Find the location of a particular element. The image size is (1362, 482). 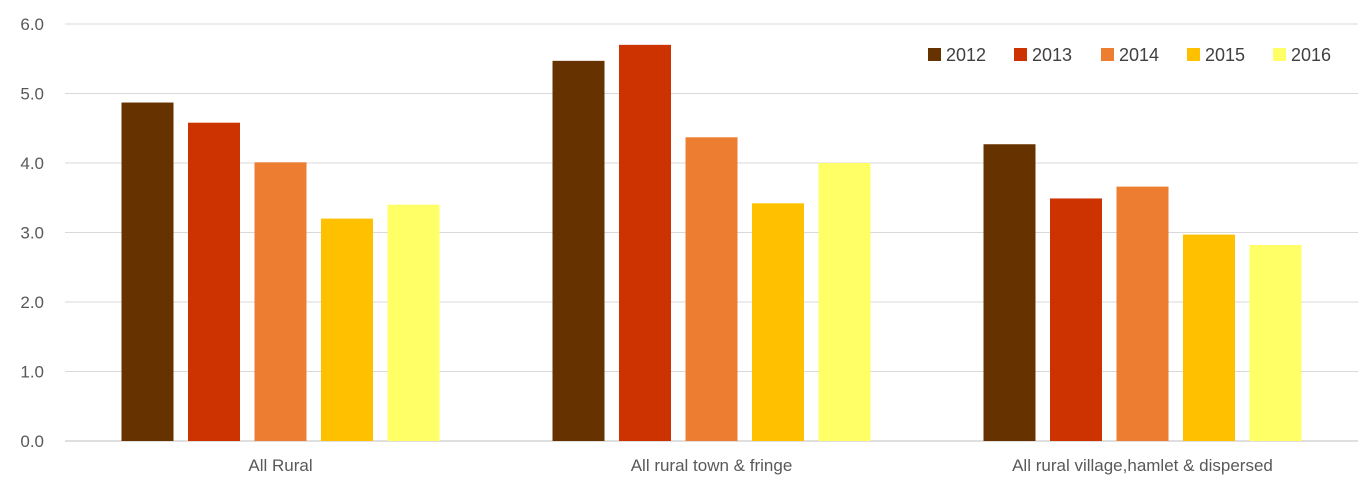

legend: 2012 2013 2014 2015 2016 is located at coordinates (1129, 55).